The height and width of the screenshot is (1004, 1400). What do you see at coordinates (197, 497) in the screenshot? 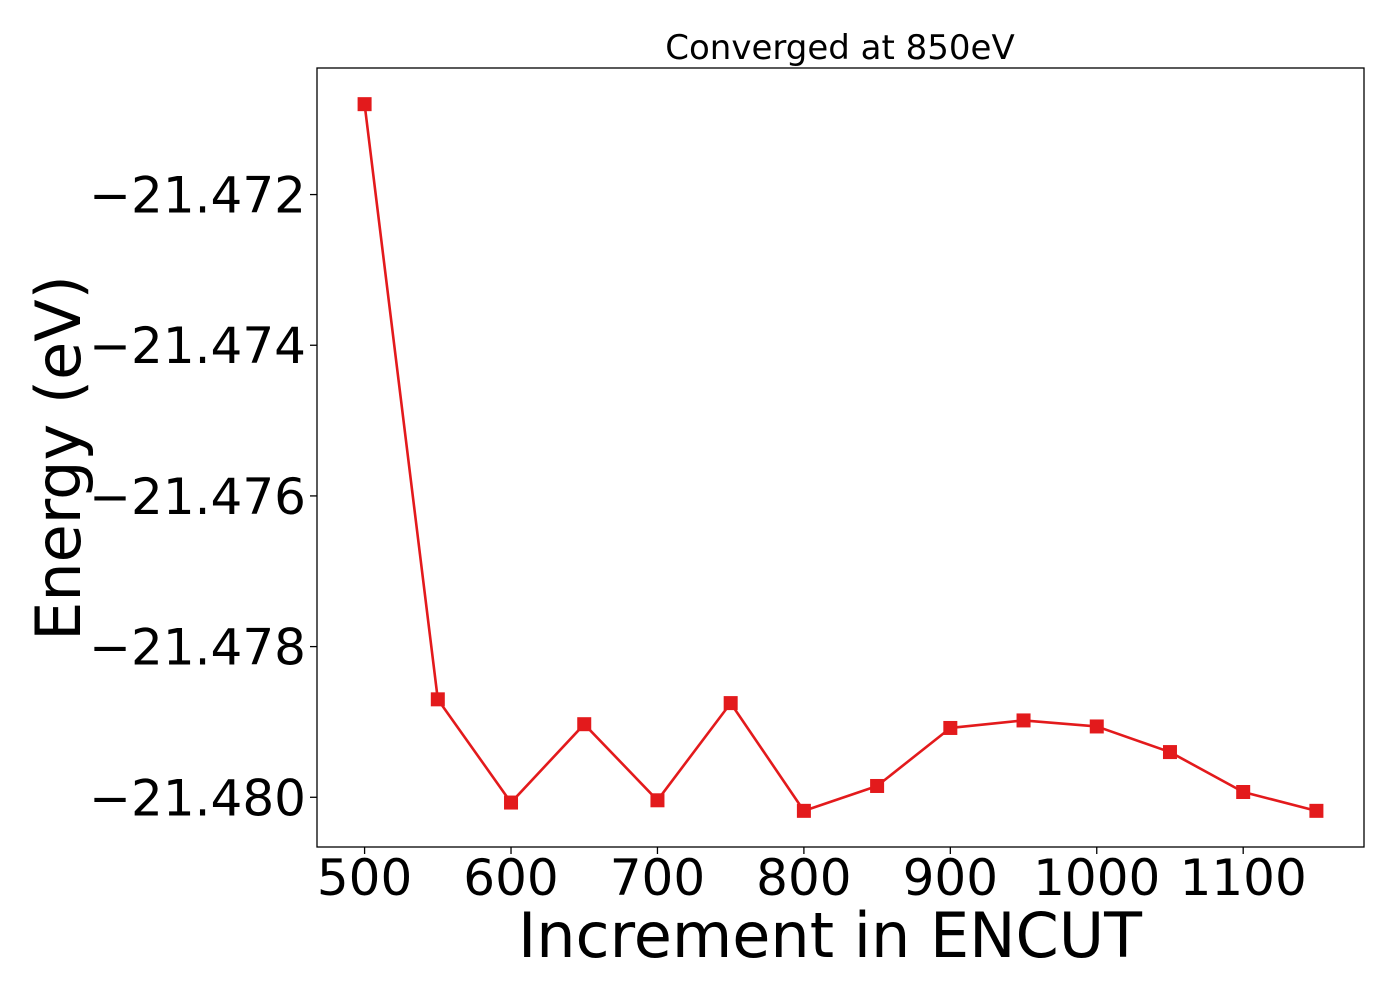
I see `y-tick-label: −21.476` at bounding box center [197, 497].